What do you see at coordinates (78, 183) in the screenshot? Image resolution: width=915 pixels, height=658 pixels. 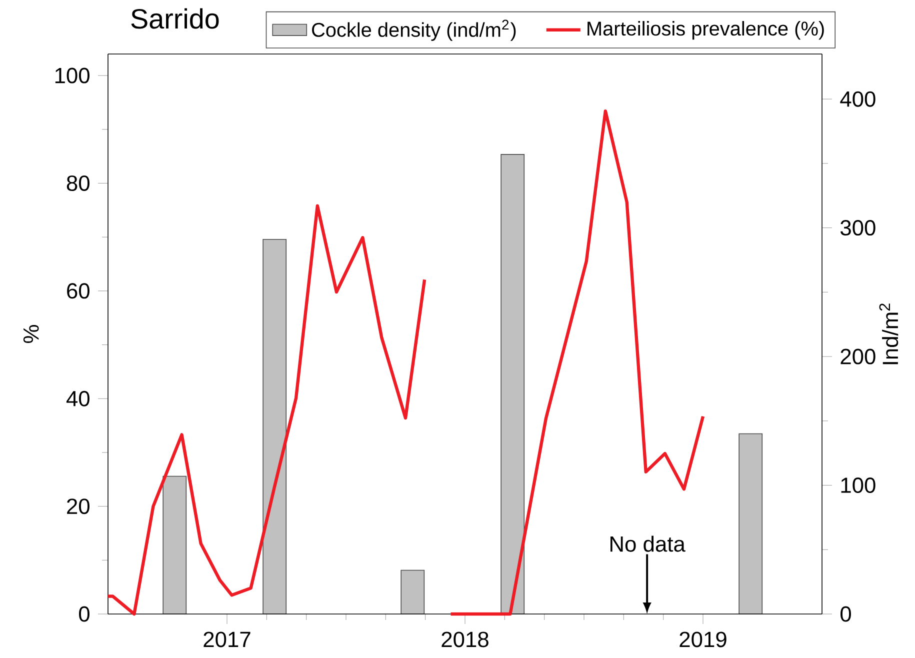 I see `y-tick-label: 80` at bounding box center [78, 183].